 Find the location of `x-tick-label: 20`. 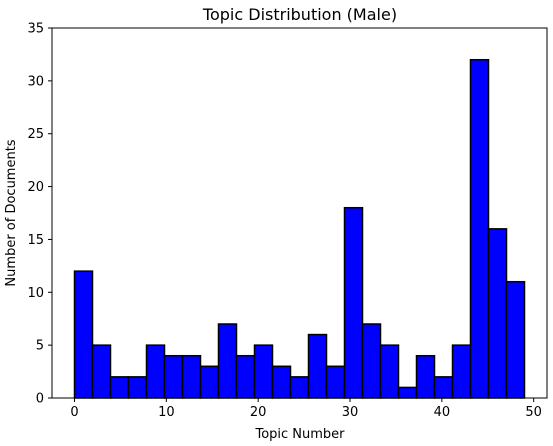

x-tick-label: 20 is located at coordinates (258, 412).